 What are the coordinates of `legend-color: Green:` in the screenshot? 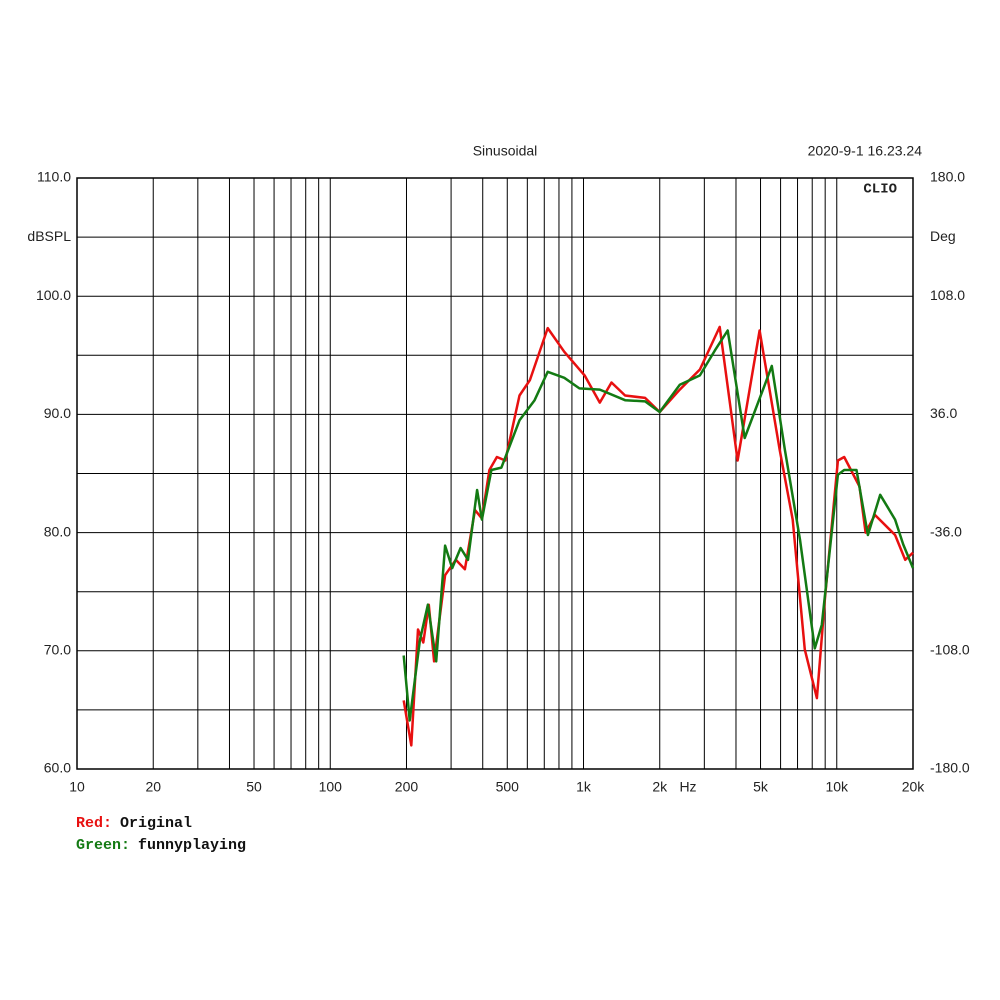 It's located at (103, 845).